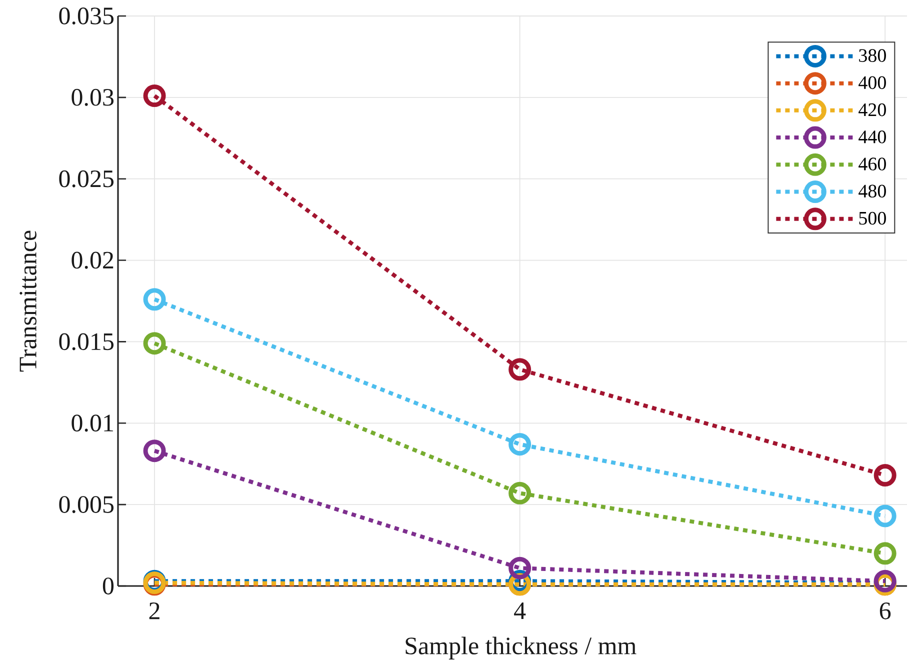  What do you see at coordinates (28, 301) in the screenshot?
I see `y-axis-title: Transmittance` at bounding box center [28, 301].